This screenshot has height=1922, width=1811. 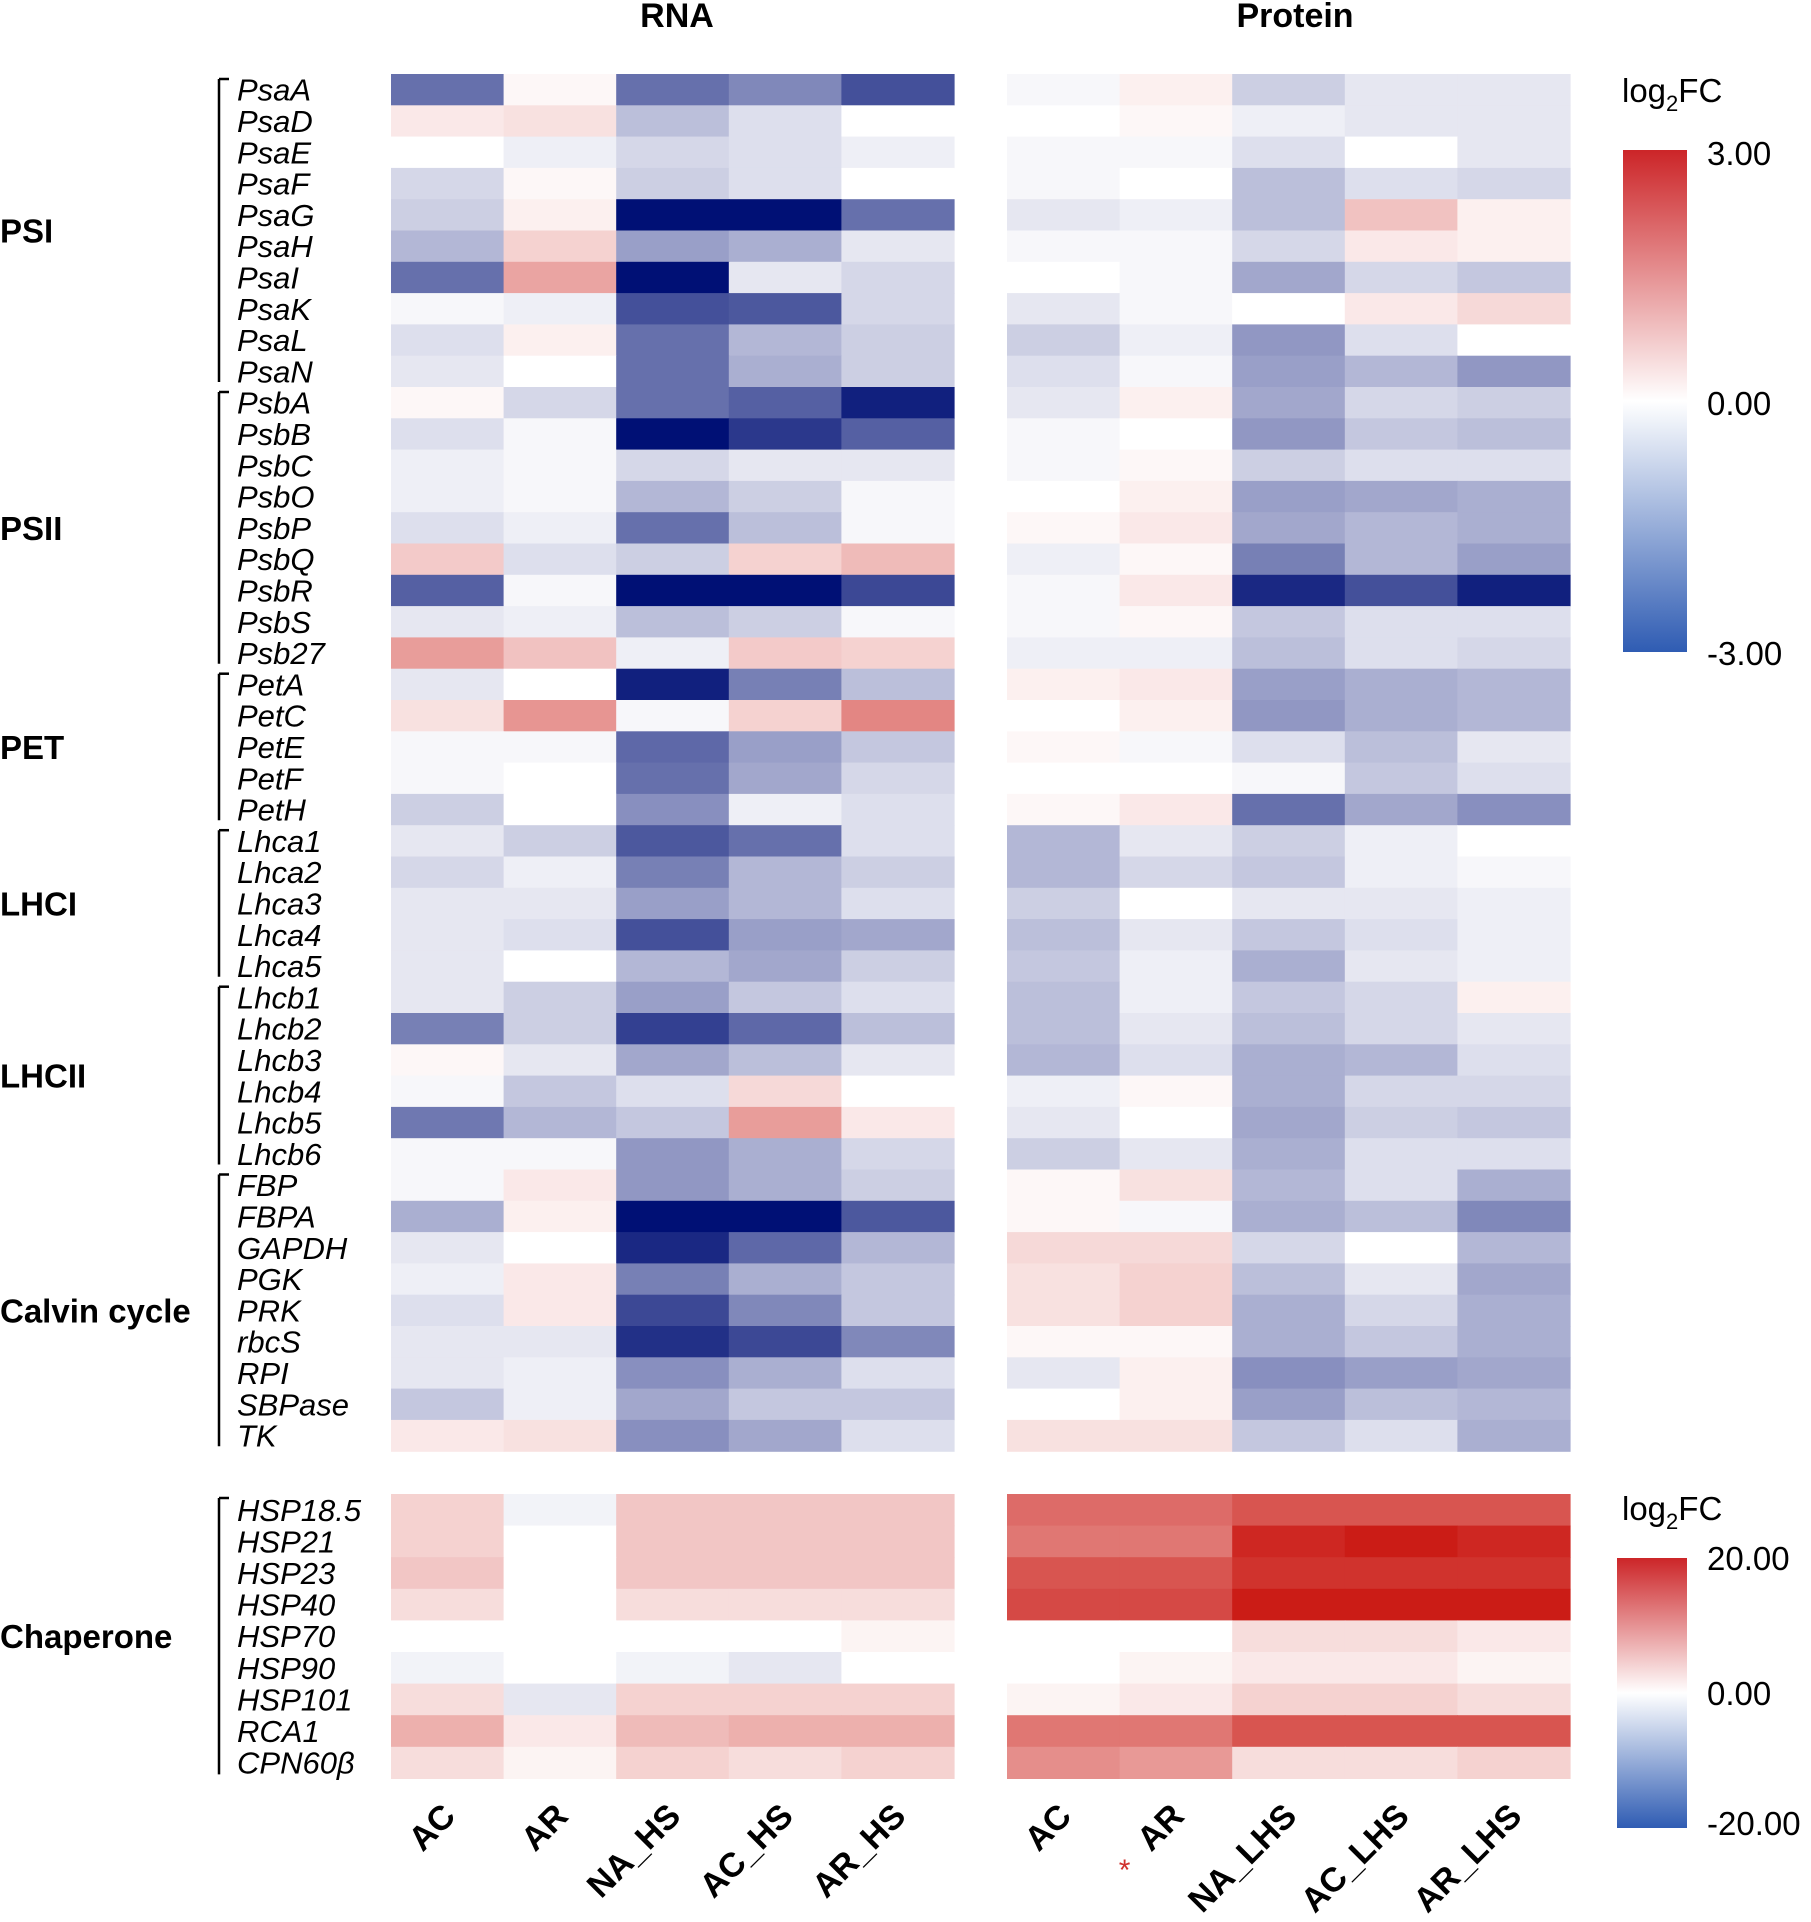 I want to click on protein-top-cell-r0-c4, so click(x=1514, y=90).